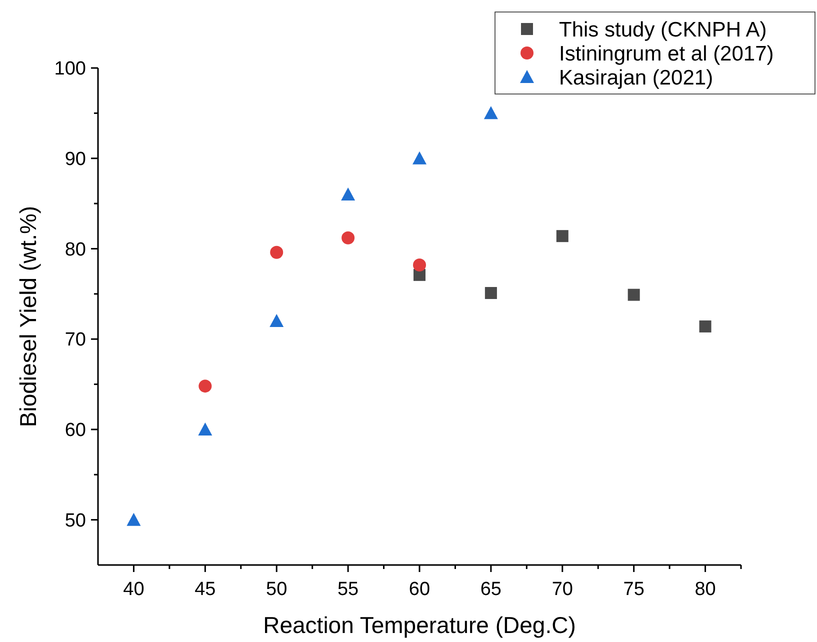 This screenshot has height=642, width=817. I want to click on x-tick-label: 45, so click(205, 589).